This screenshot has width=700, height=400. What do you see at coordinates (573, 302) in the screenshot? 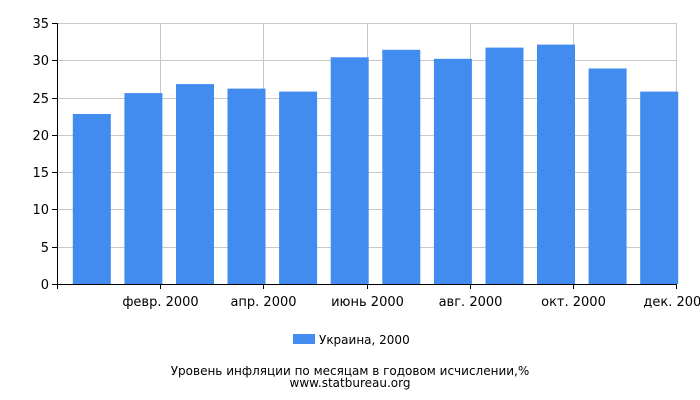
I see `x-tick-label: окт. 2000` at bounding box center [573, 302].